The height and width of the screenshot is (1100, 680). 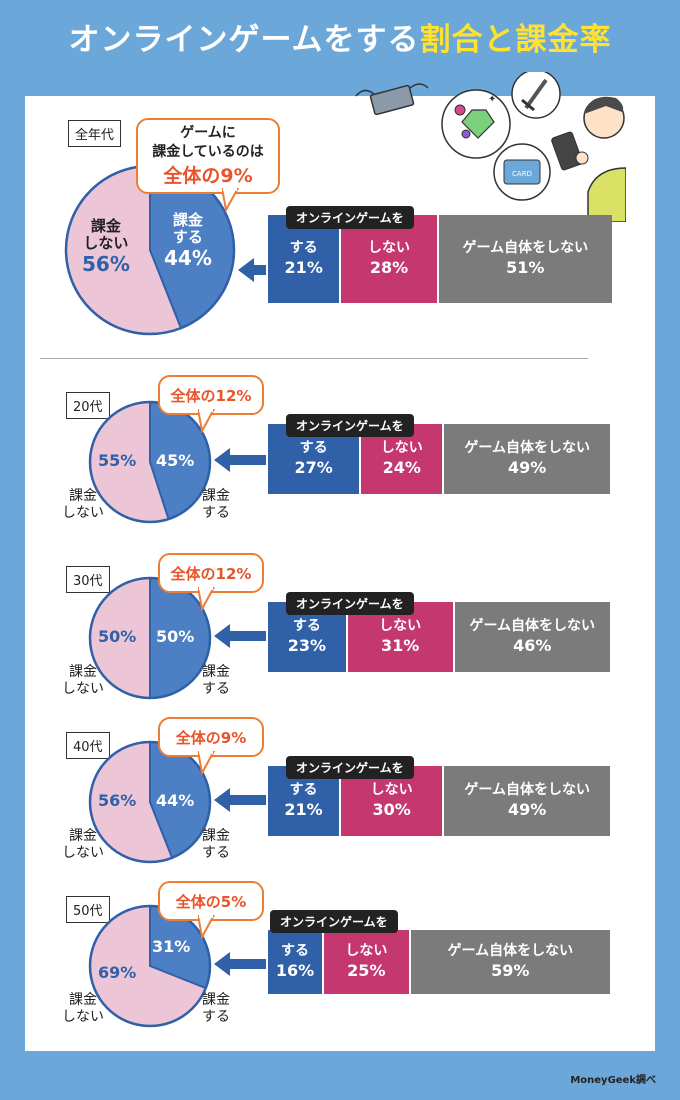 I want to click on svg-text: CARD, so click(x=522, y=174).